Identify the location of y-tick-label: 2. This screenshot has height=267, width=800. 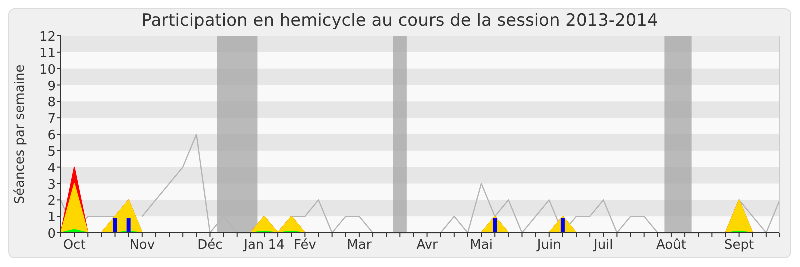
(52, 202).